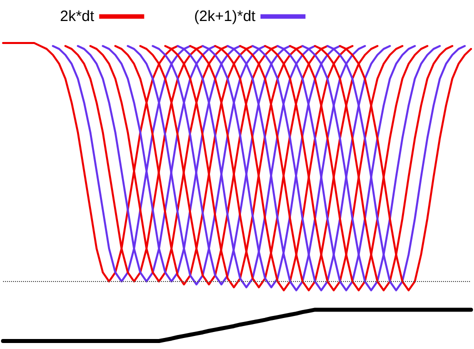 The image size is (474, 349). I want to click on legend-label: (2k+1)*dt, so click(225, 16).